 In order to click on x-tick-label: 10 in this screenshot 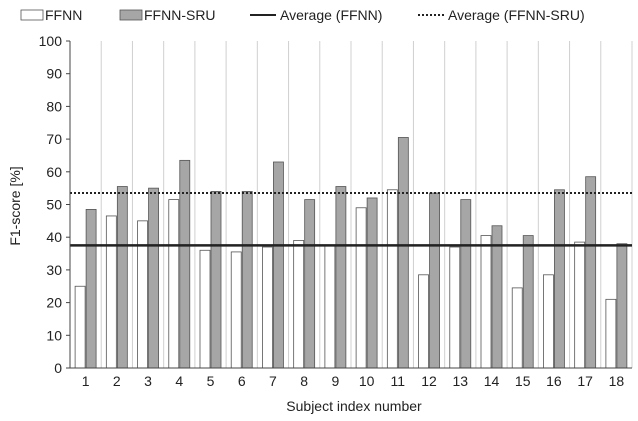, I will do `click(367, 381)`.